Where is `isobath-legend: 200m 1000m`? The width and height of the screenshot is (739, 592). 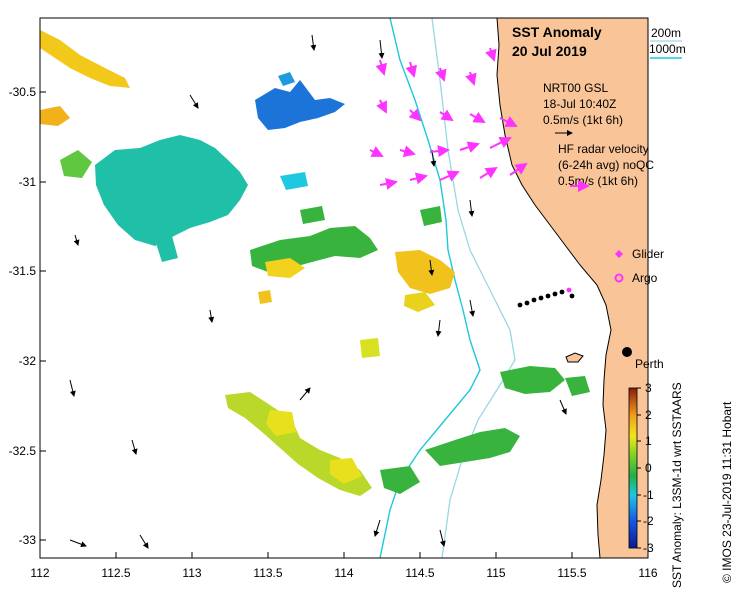 isobath-legend: 200m 1000m is located at coordinates (667, 42).